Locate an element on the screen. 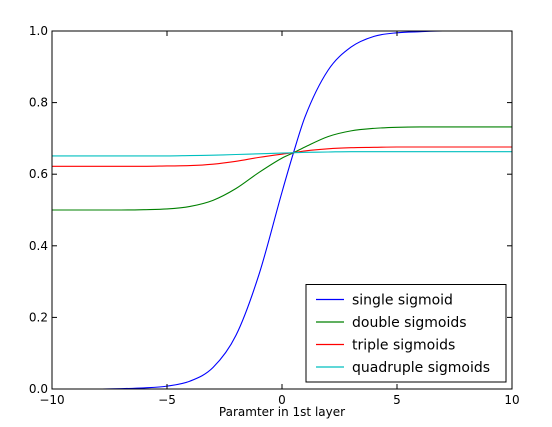 Image resolution: width=552 pixels, height=427 pixels. x-tick-label: 0 is located at coordinates (282, 400).